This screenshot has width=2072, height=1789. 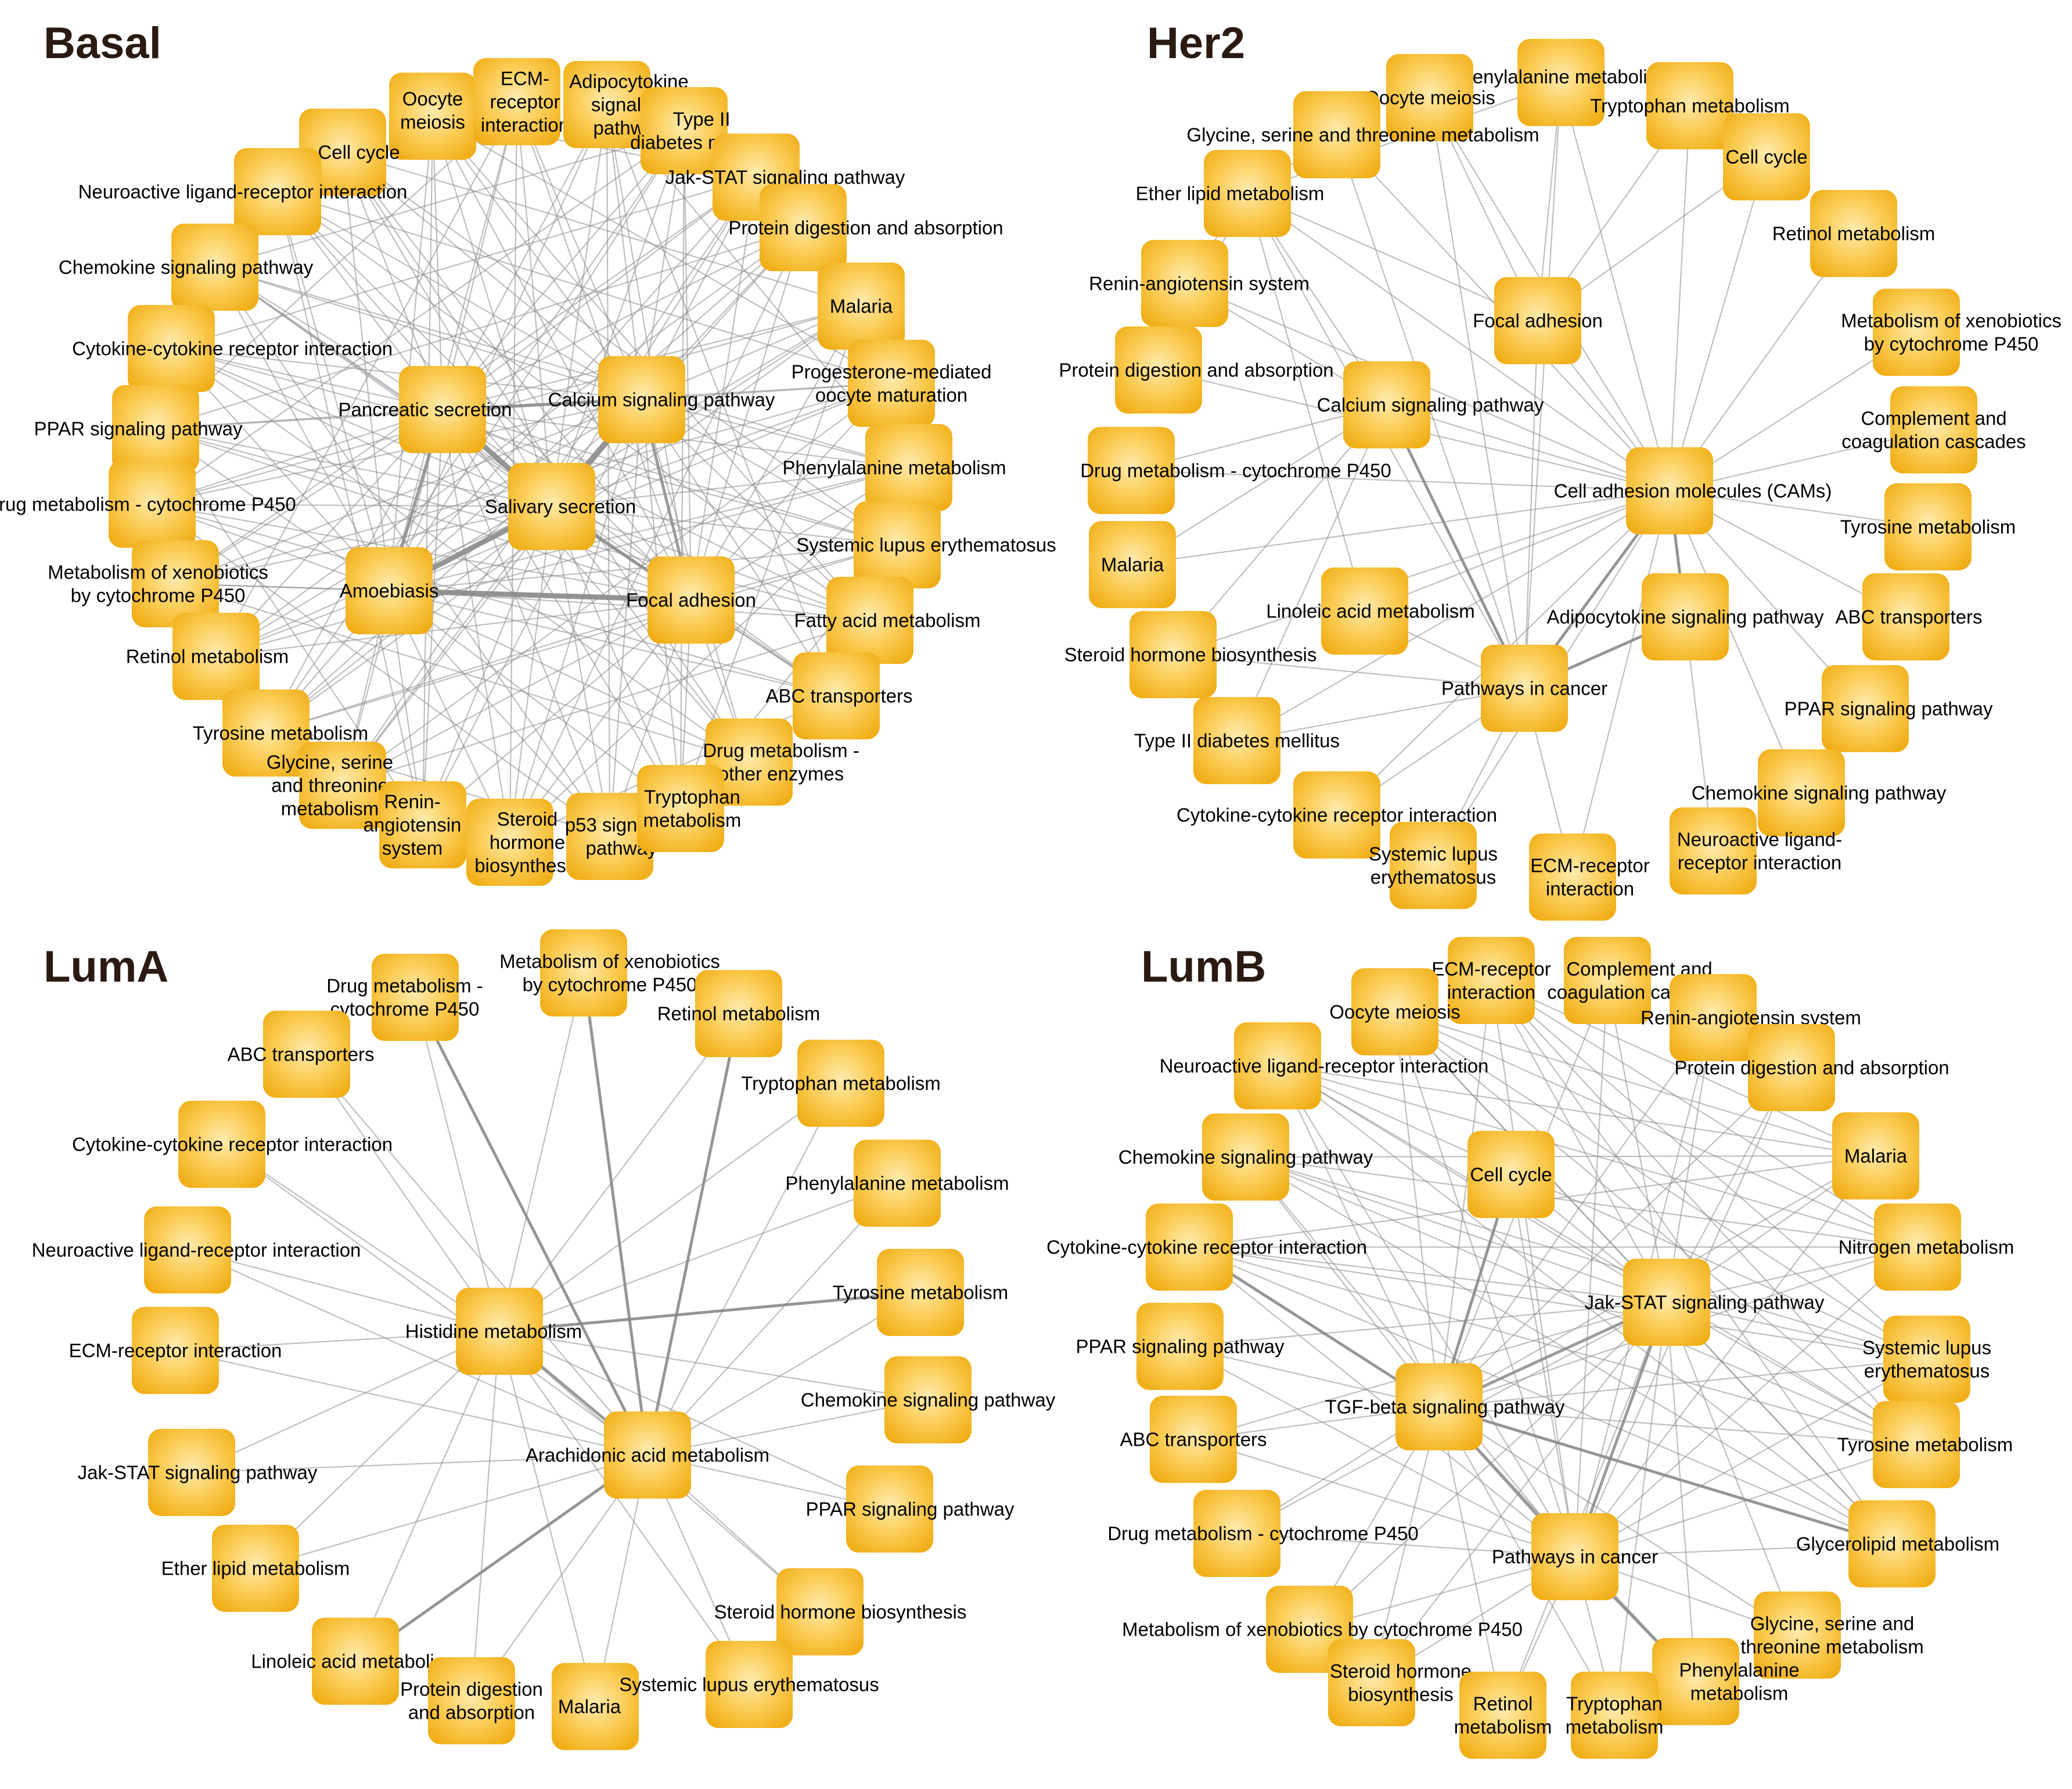 What do you see at coordinates (1433, 865) in the screenshot?
I see `her2-node-h_sle: Systemic lupus erythematosus` at bounding box center [1433, 865].